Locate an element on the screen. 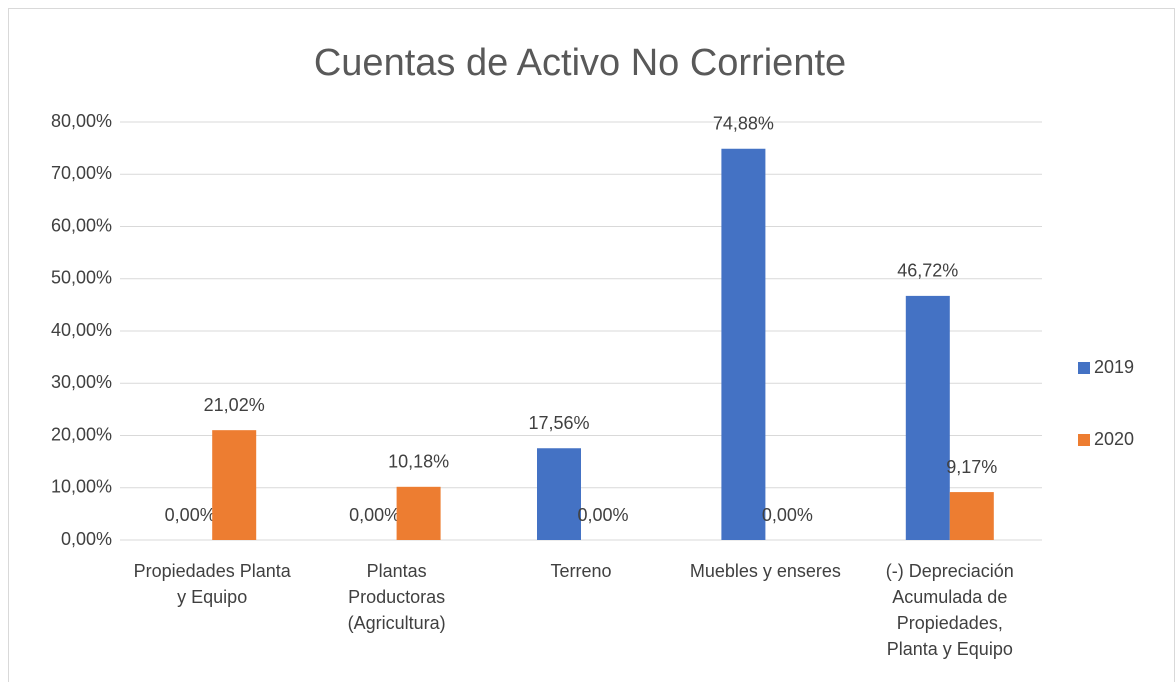 The width and height of the screenshot is (1176, 682). y-tick-label: 60,00% is located at coordinates (81, 225).